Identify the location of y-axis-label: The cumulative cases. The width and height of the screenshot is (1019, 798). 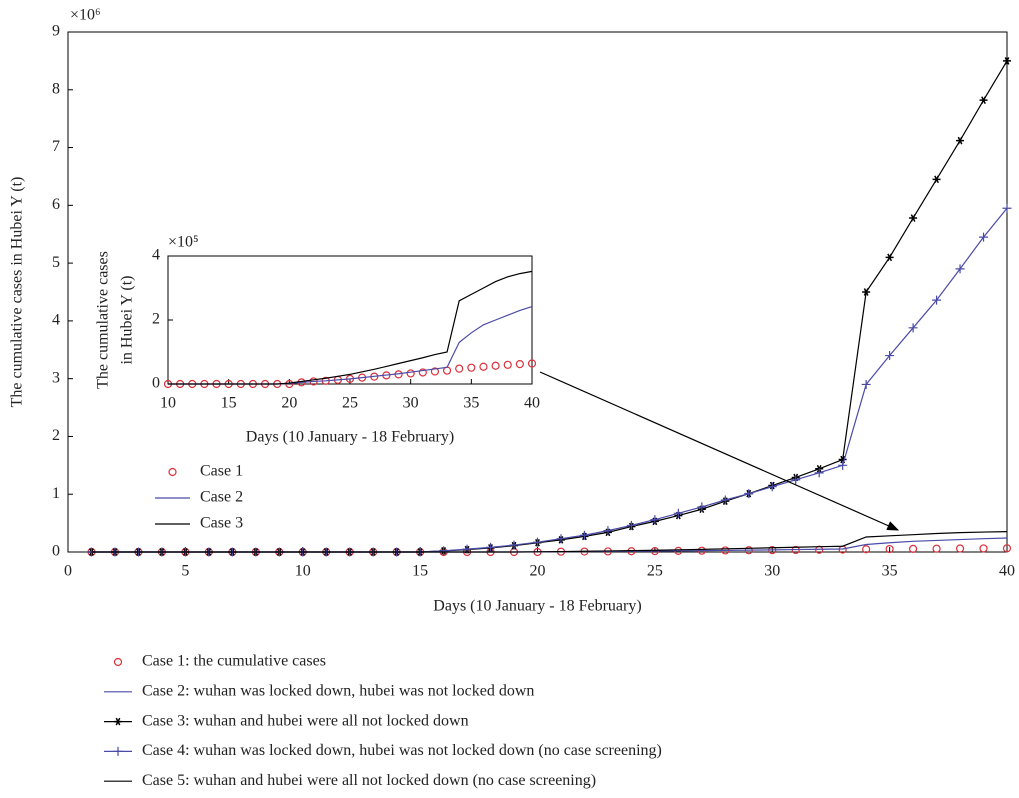
(103, 320).